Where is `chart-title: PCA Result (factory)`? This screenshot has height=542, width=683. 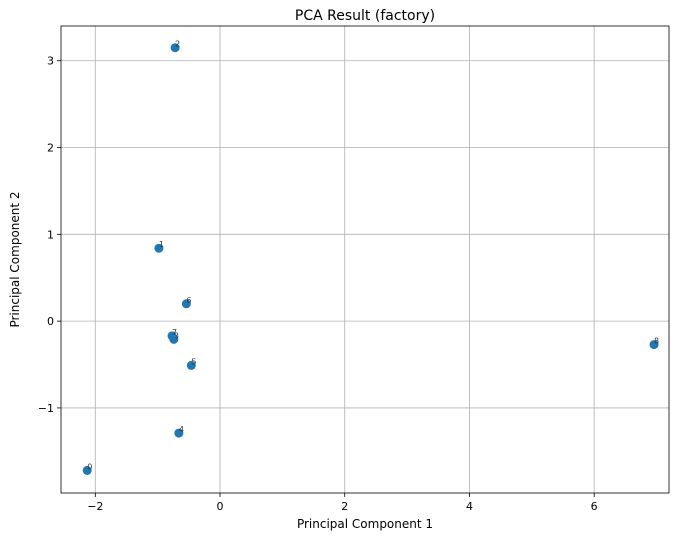 chart-title: PCA Result (factory) is located at coordinates (365, 16).